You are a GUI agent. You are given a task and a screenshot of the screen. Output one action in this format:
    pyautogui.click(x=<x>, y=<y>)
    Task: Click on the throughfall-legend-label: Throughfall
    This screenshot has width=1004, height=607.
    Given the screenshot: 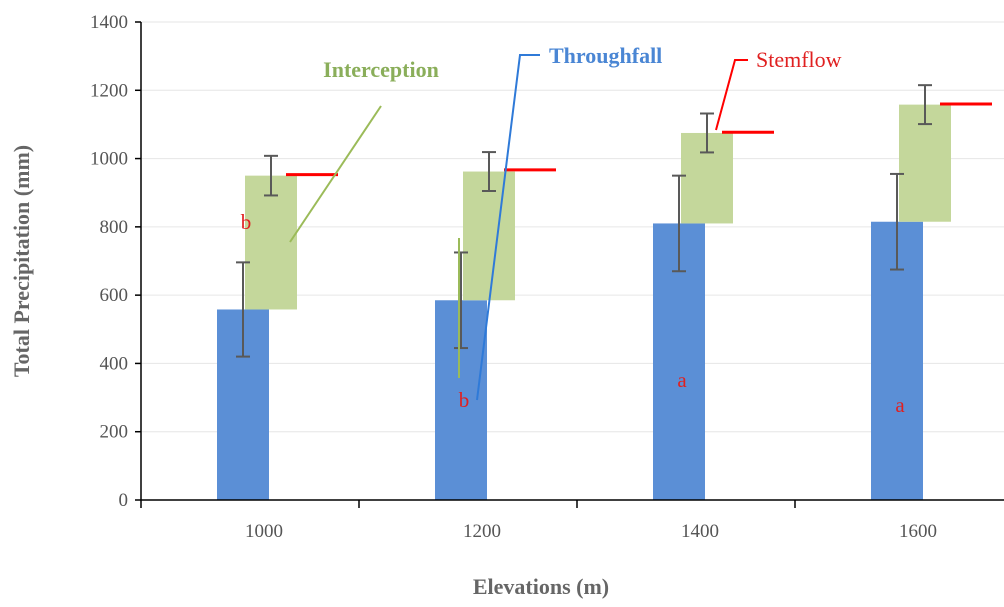 What is the action you would take?
    pyautogui.click(x=605, y=55)
    